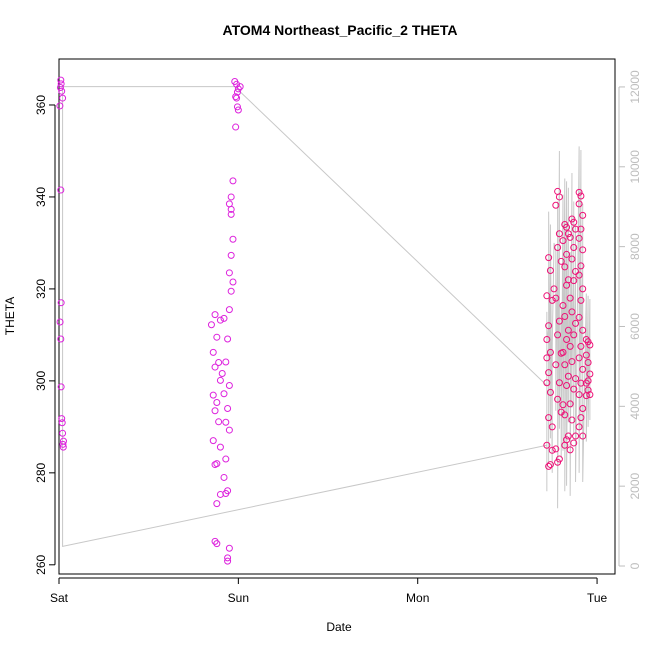 The width and height of the screenshot is (650, 650). Describe the element at coordinates (10, 316) in the screenshot. I see `y-axis-label: THETA` at that location.